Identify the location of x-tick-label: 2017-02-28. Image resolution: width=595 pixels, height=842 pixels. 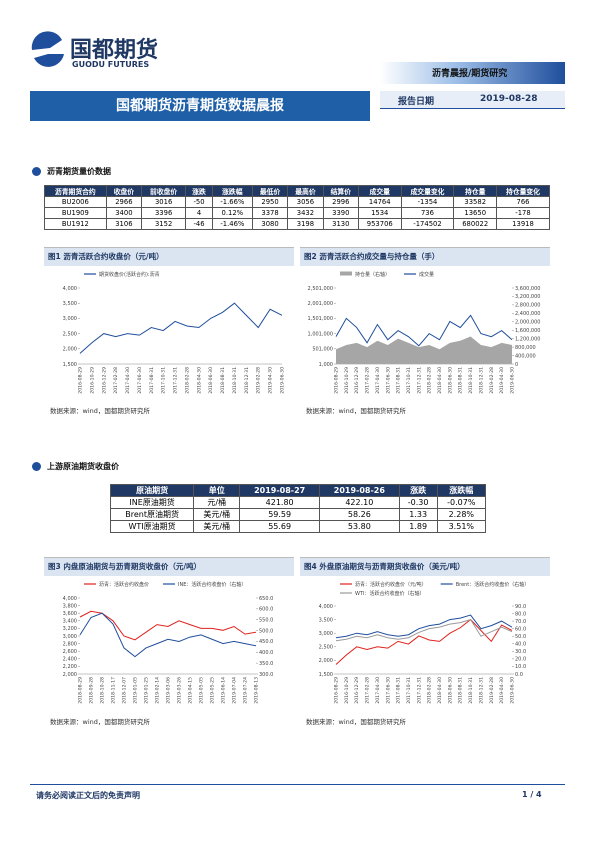
(368, 690).